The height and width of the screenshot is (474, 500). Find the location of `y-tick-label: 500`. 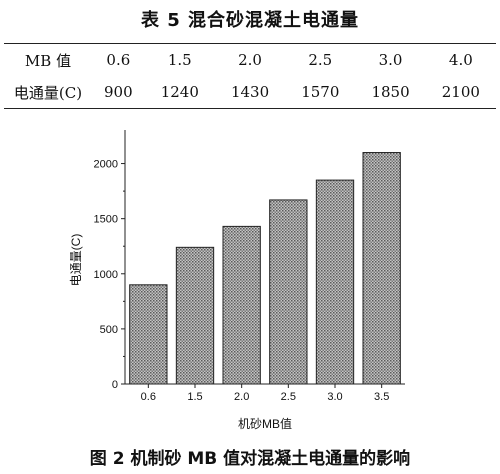

y-tick-label: 500 is located at coordinates (109, 330).